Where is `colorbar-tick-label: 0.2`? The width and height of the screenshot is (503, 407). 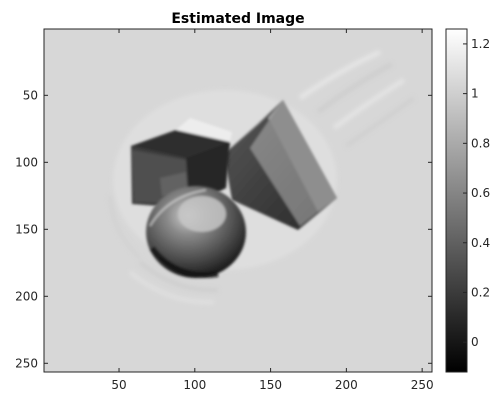
colorbar-tick-label: 0.2 is located at coordinates (480, 292).